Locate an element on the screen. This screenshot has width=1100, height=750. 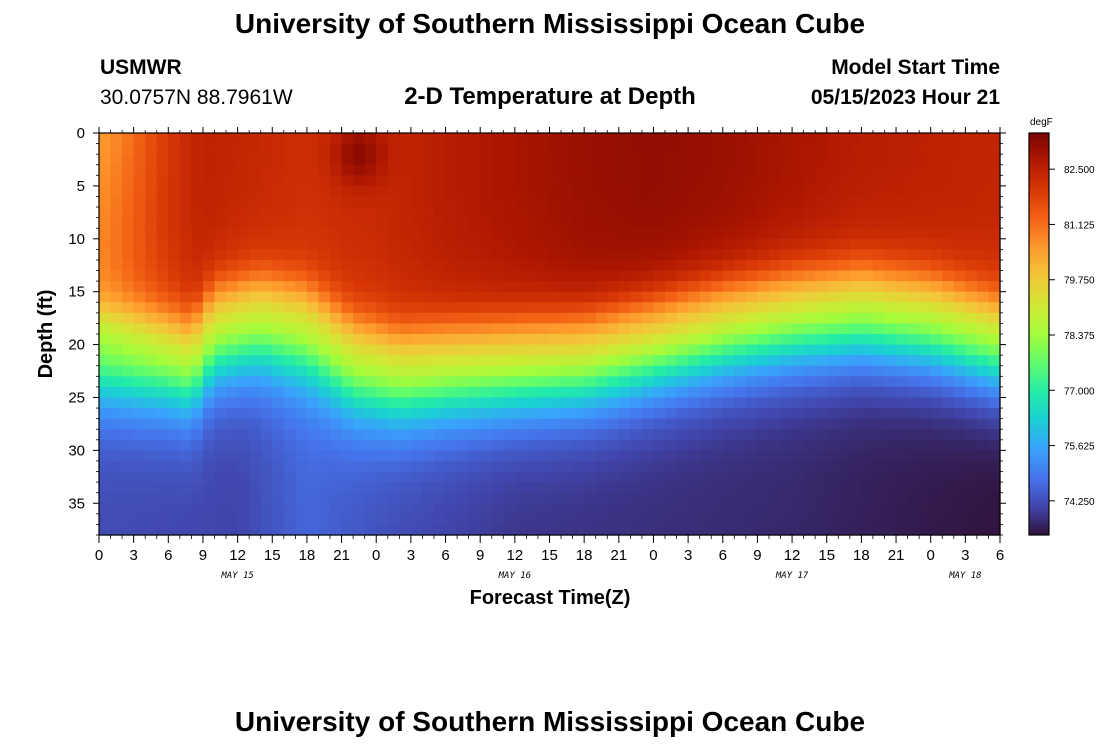
colorbar-tick-label: 78.375 is located at coordinates (1079, 336).